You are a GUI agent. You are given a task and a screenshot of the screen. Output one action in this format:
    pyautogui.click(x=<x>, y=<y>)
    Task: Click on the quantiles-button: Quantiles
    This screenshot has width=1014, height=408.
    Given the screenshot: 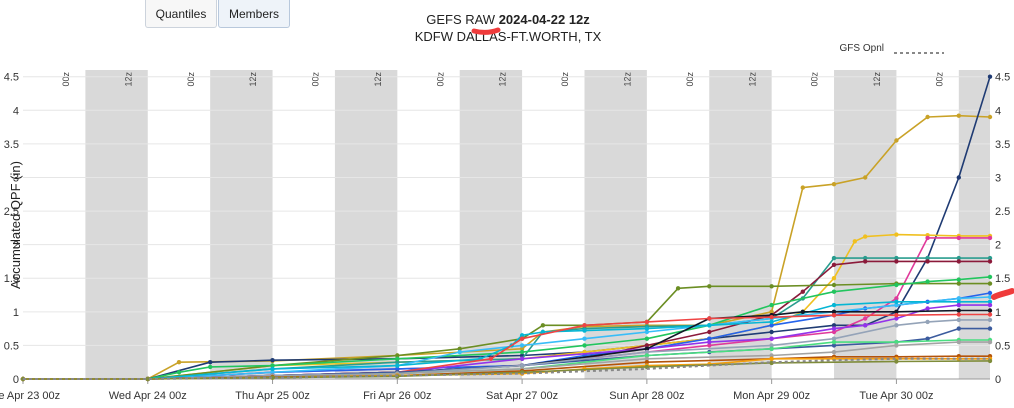 What is the action you would take?
    pyautogui.click(x=181, y=14)
    